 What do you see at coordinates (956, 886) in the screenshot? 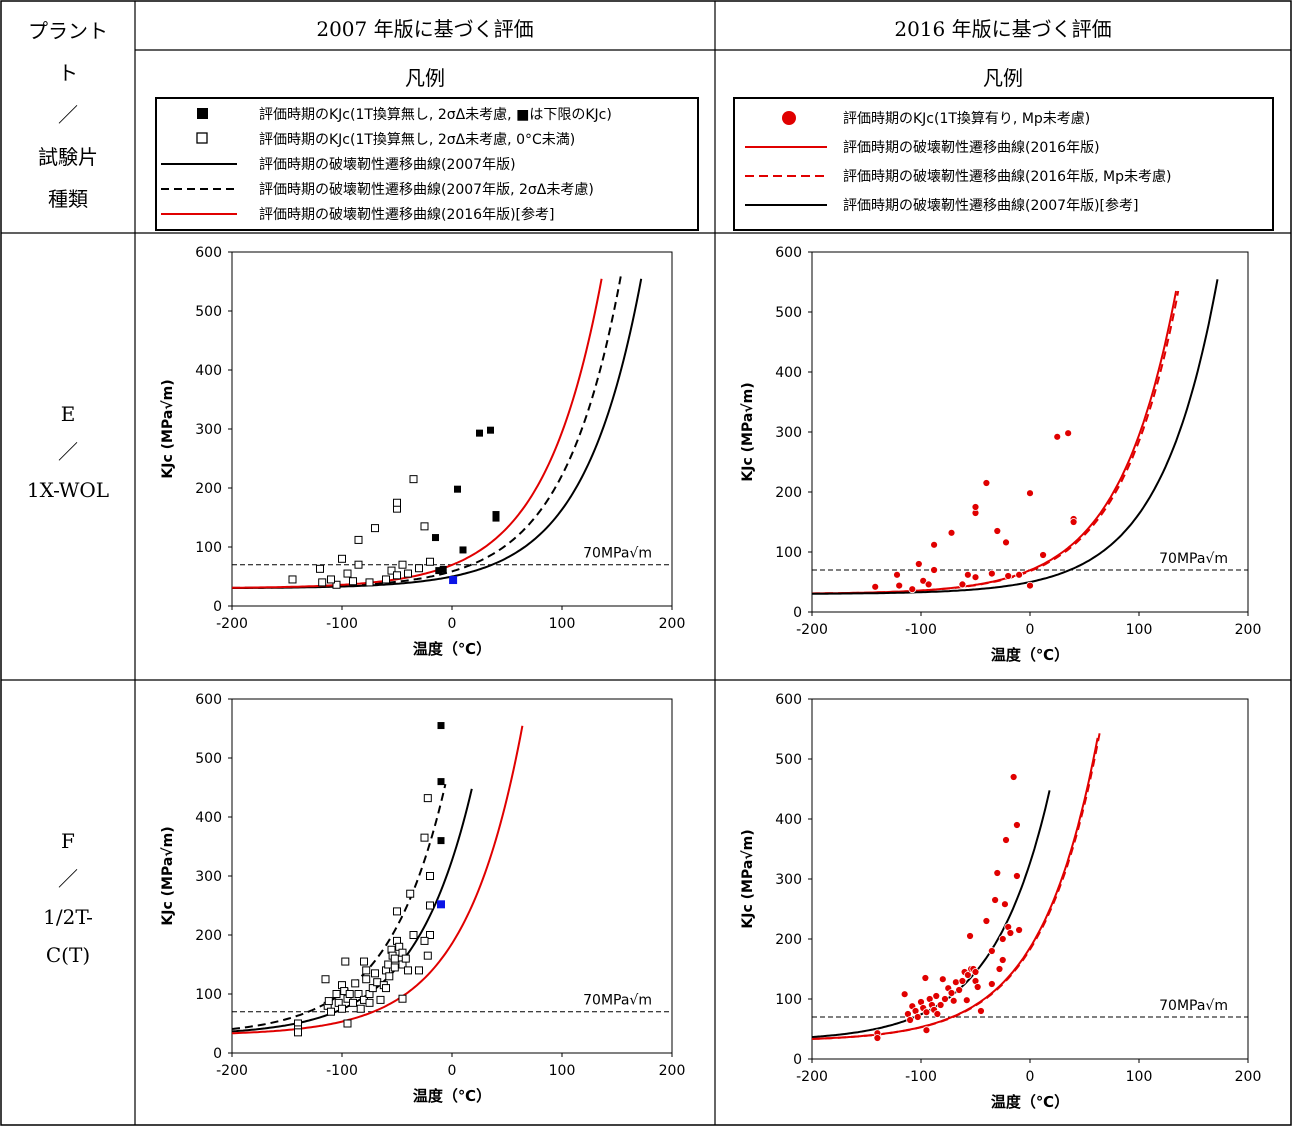
I see `red-dashed-curve` at bounding box center [956, 886].